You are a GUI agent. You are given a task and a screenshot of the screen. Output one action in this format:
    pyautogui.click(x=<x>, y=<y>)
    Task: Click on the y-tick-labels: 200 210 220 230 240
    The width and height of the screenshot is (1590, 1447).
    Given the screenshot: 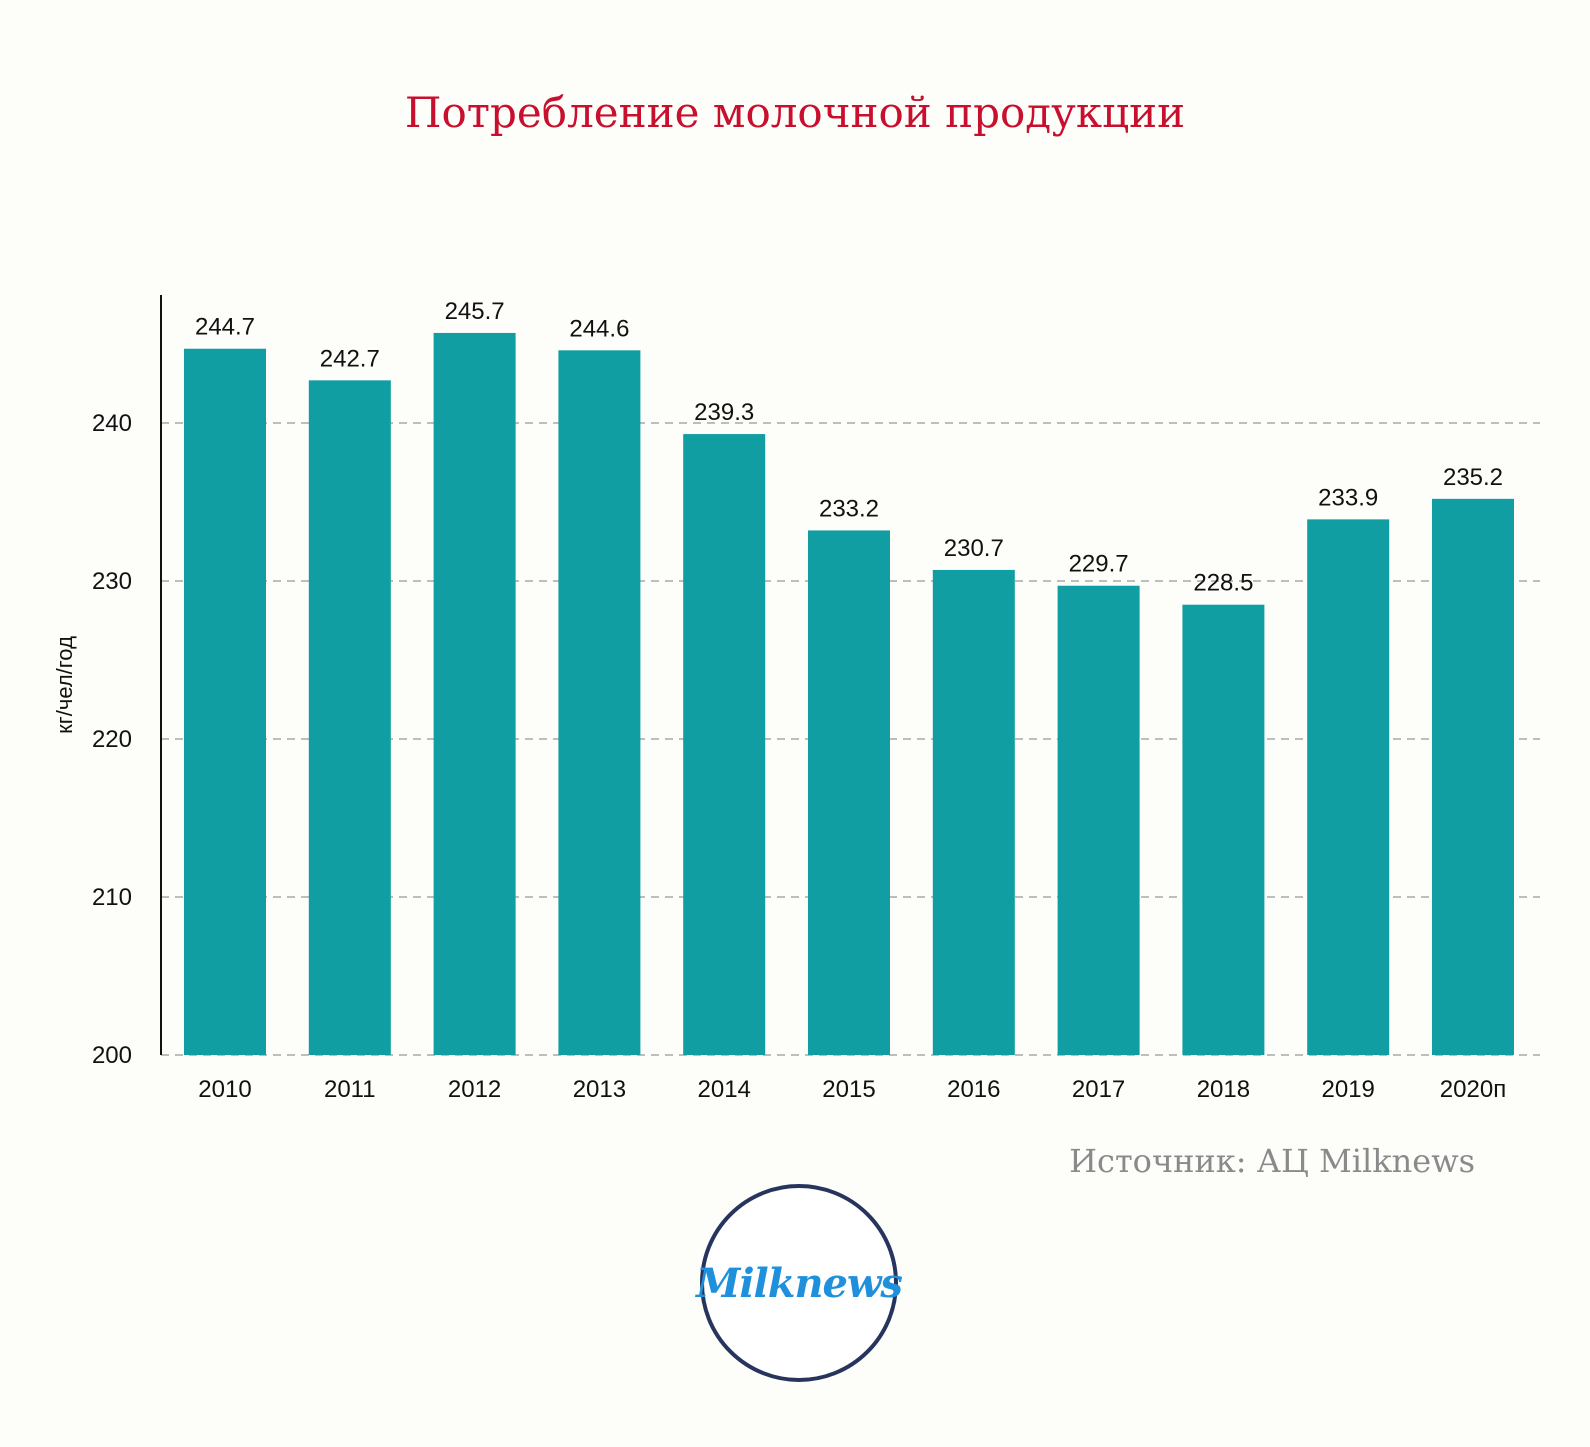 What is the action you would take?
    pyautogui.click(x=112, y=739)
    